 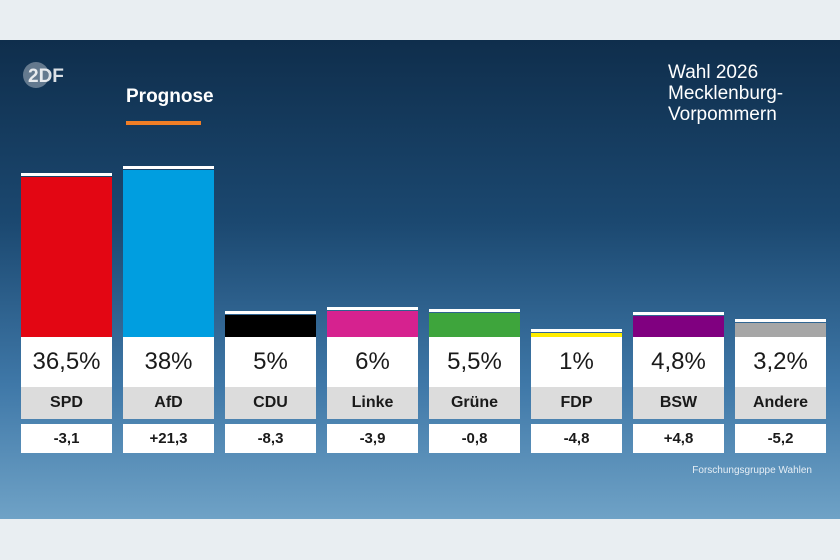 What do you see at coordinates (170, 96) in the screenshot?
I see `tab-prognose: Prognose` at bounding box center [170, 96].